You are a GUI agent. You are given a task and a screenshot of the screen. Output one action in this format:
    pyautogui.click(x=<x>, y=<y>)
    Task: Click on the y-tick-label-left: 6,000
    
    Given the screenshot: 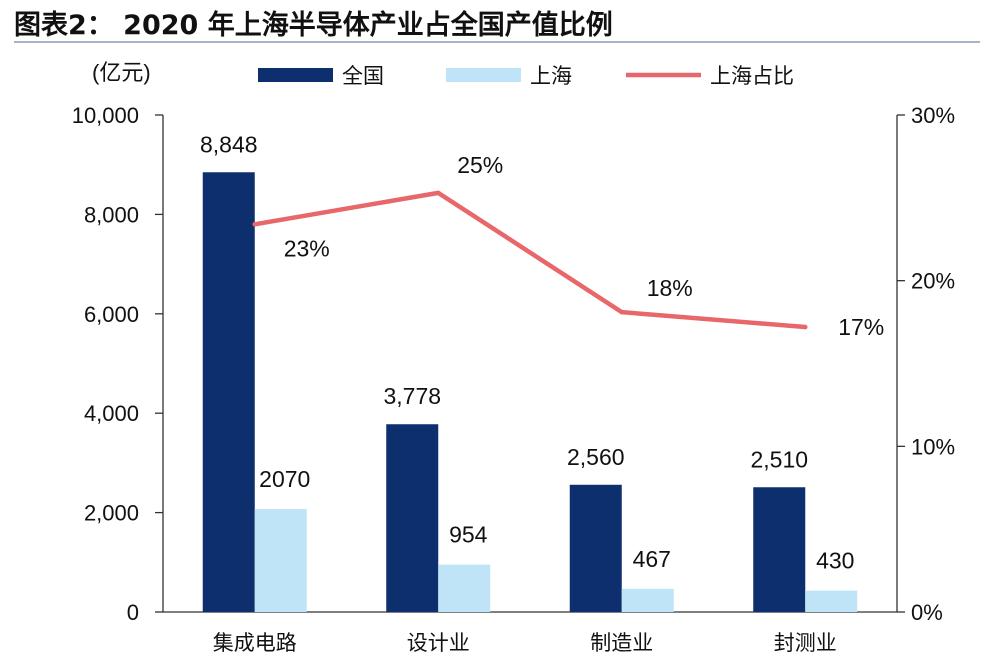 What is the action you would take?
    pyautogui.click(x=111, y=314)
    